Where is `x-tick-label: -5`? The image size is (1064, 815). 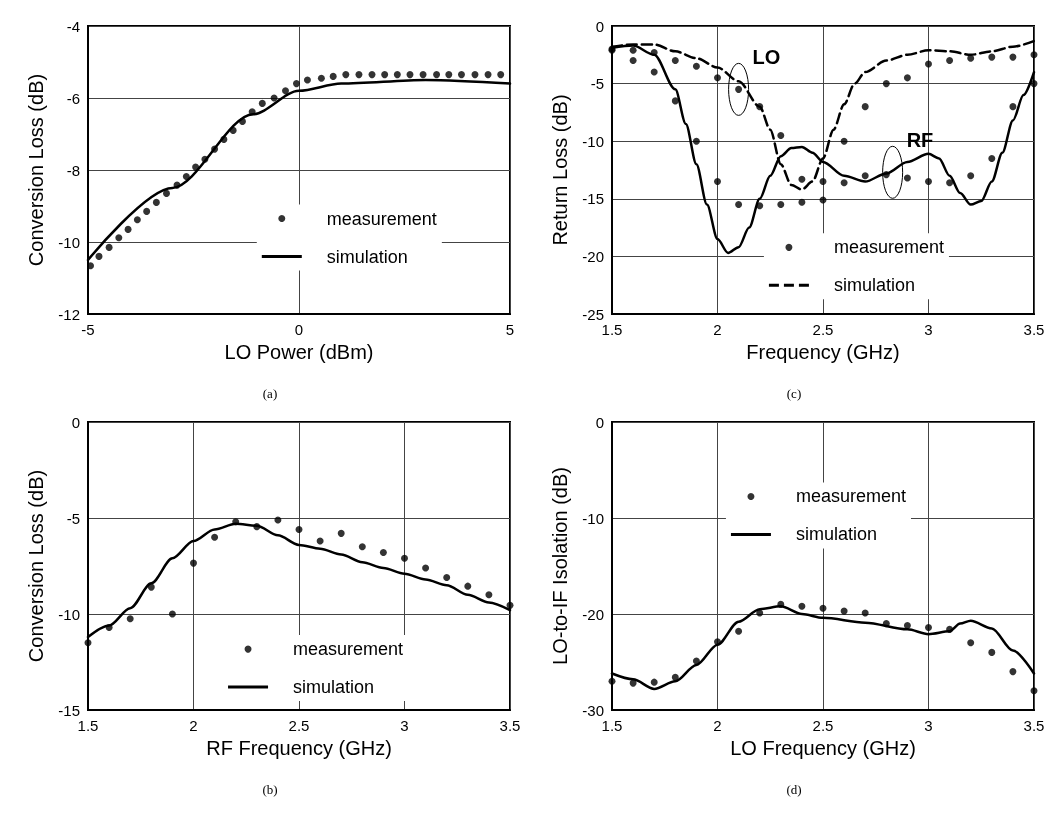 x-tick-label: -5 is located at coordinates (88, 329).